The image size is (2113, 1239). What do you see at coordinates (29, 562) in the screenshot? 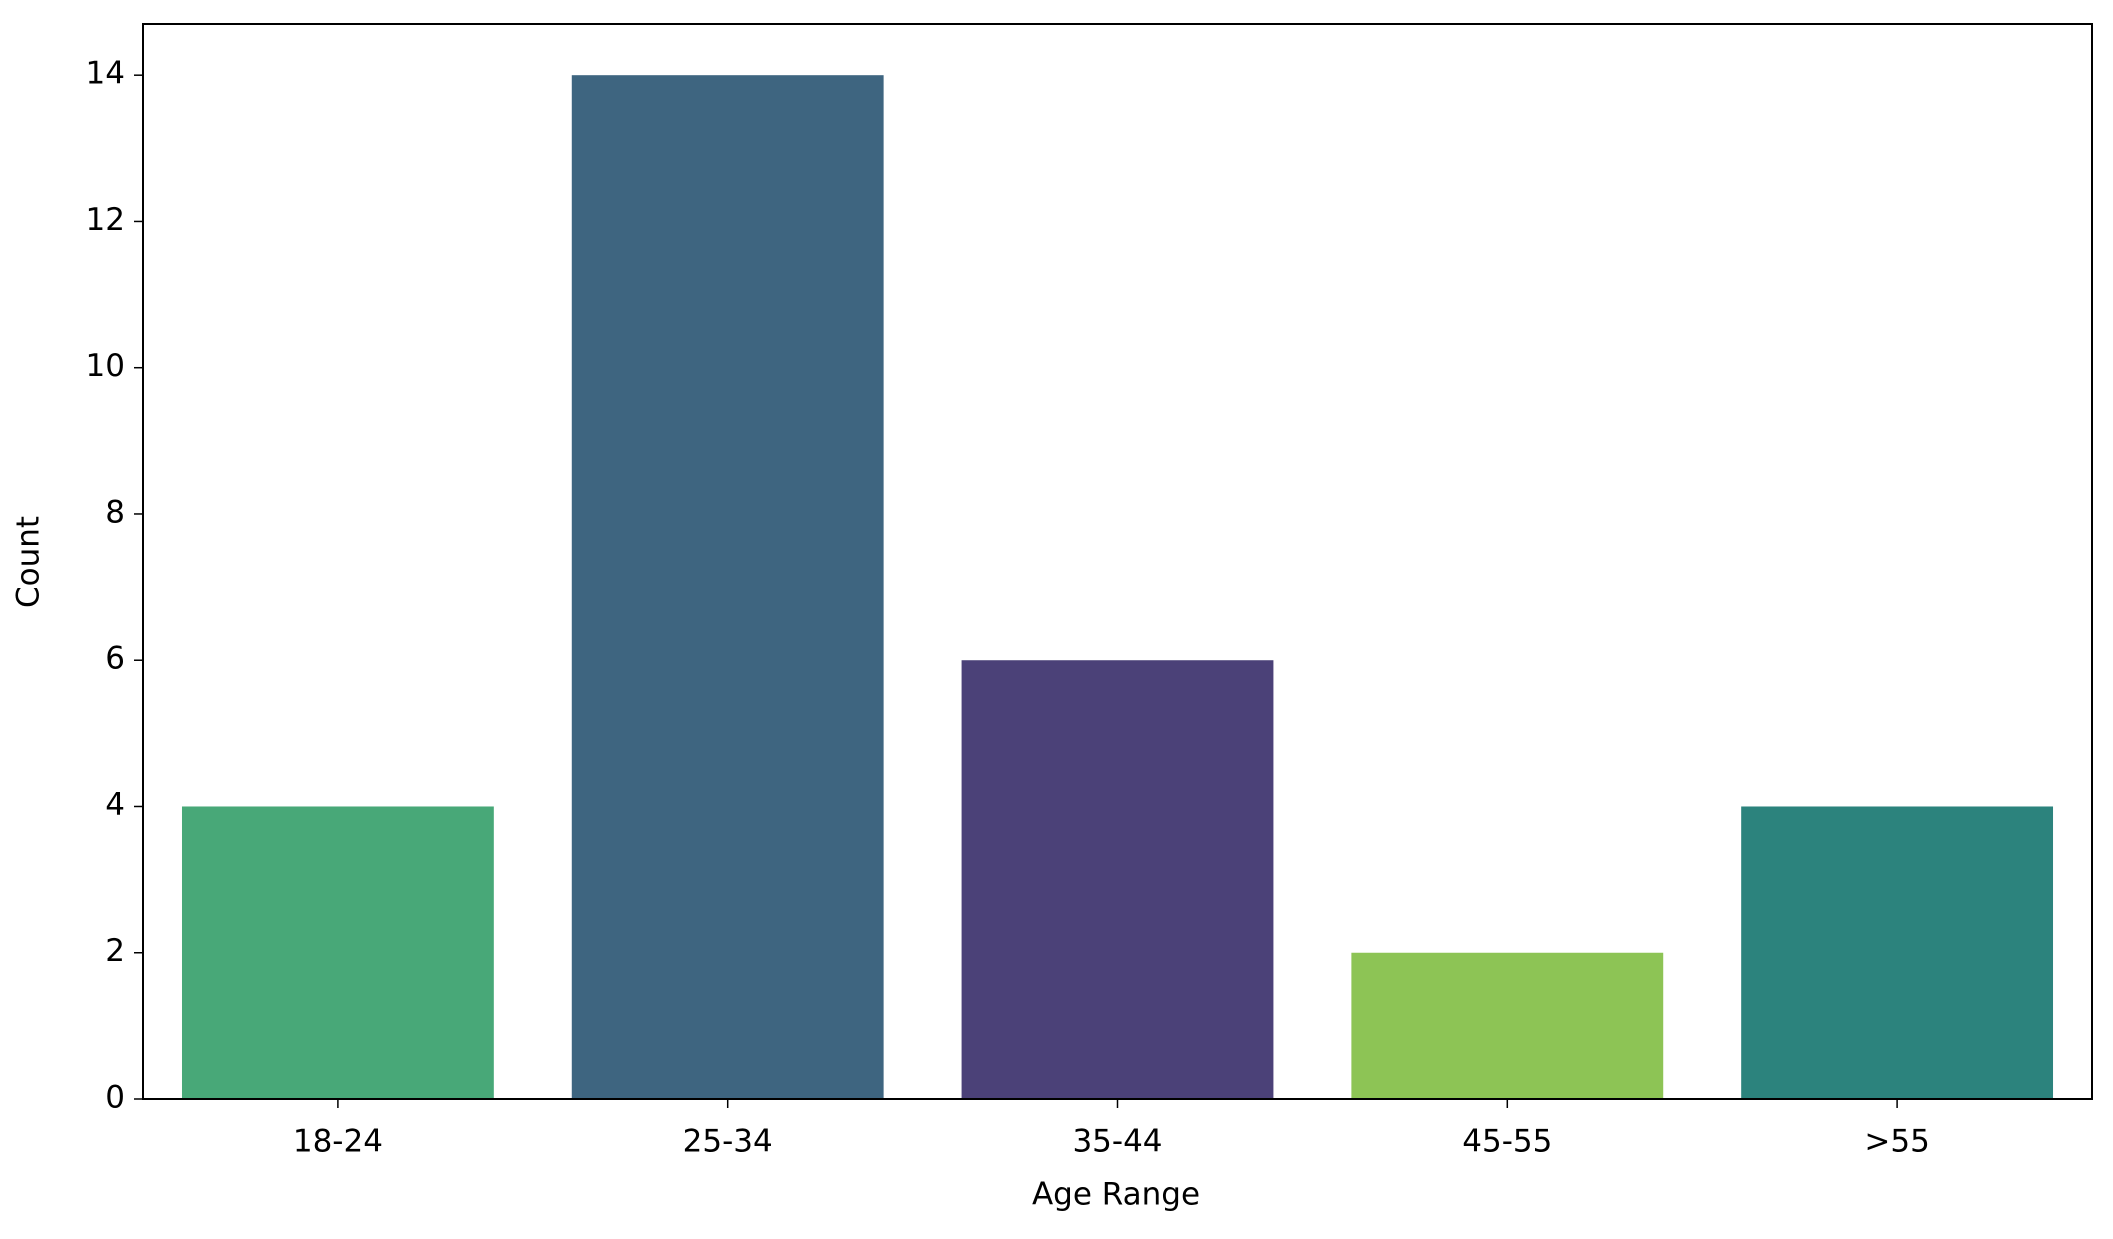
I see `y-axis-label: Count` at bounding box center [29, 562].